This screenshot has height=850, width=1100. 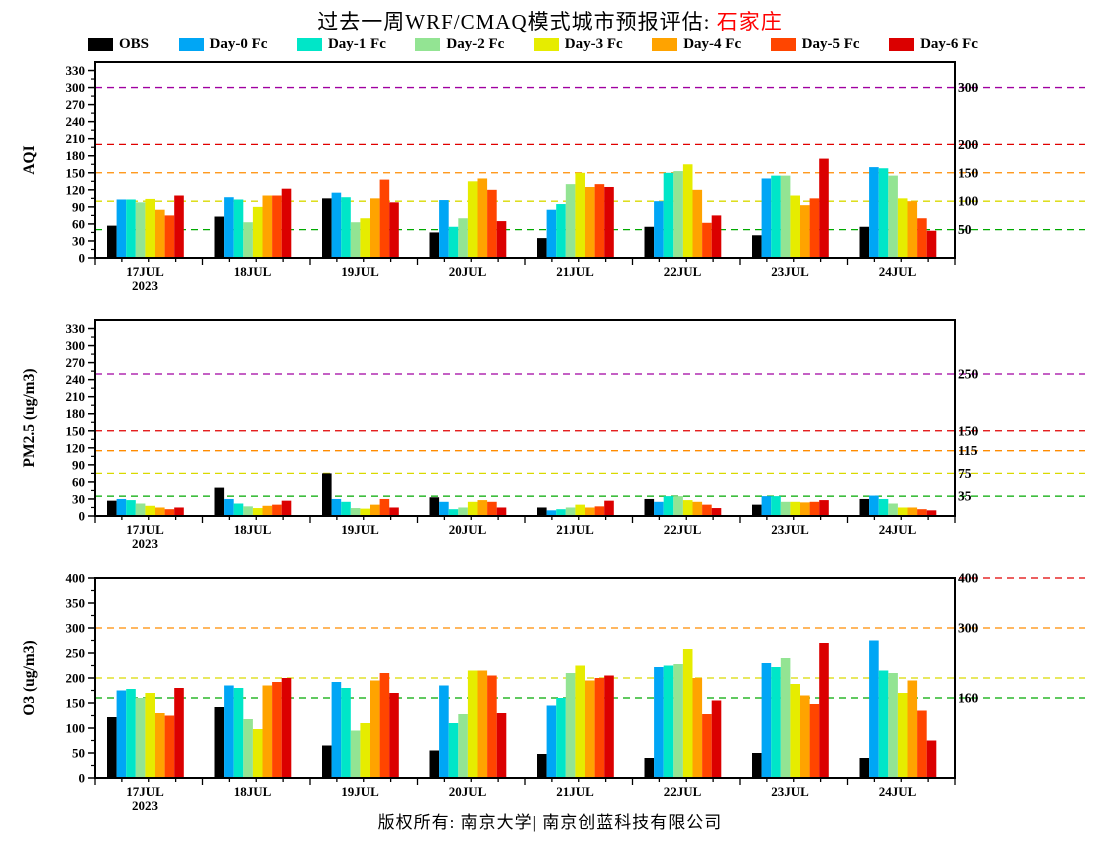 I want to click on x-date-label: 17JUL, so click(x=145, y=529).